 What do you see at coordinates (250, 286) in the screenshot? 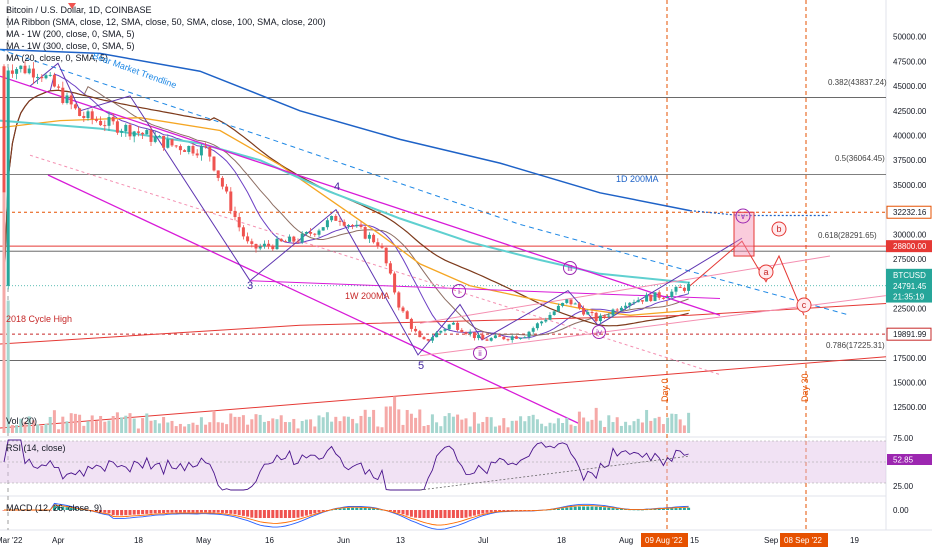
I see `wave-3-label: 3` at bounding box center [250, 286].